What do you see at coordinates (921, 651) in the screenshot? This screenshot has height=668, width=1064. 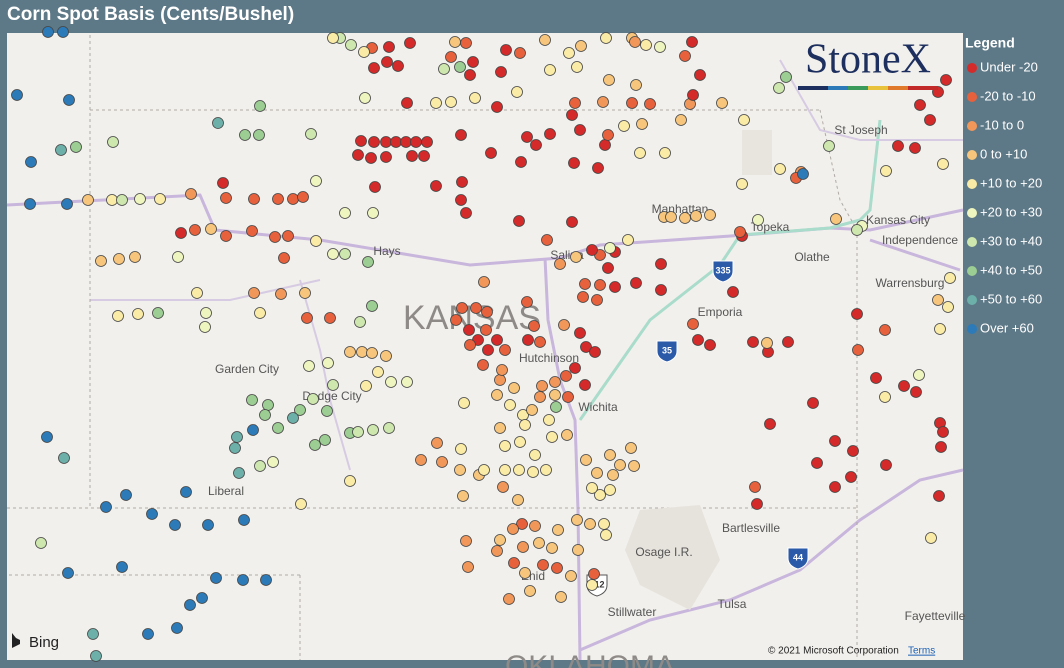 I see `terms-link: Terms` at bounding box center [921, 651].